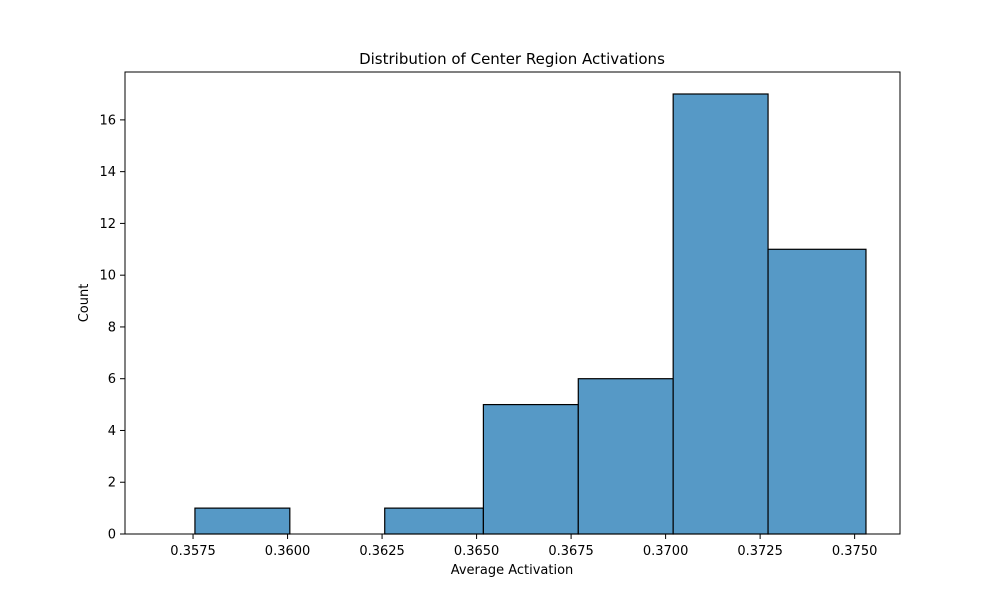 Image resolution: width=1000 pixels, height=600 pixels. I want to click on x-tick-label-7: 0.3750, so click(855, 551).